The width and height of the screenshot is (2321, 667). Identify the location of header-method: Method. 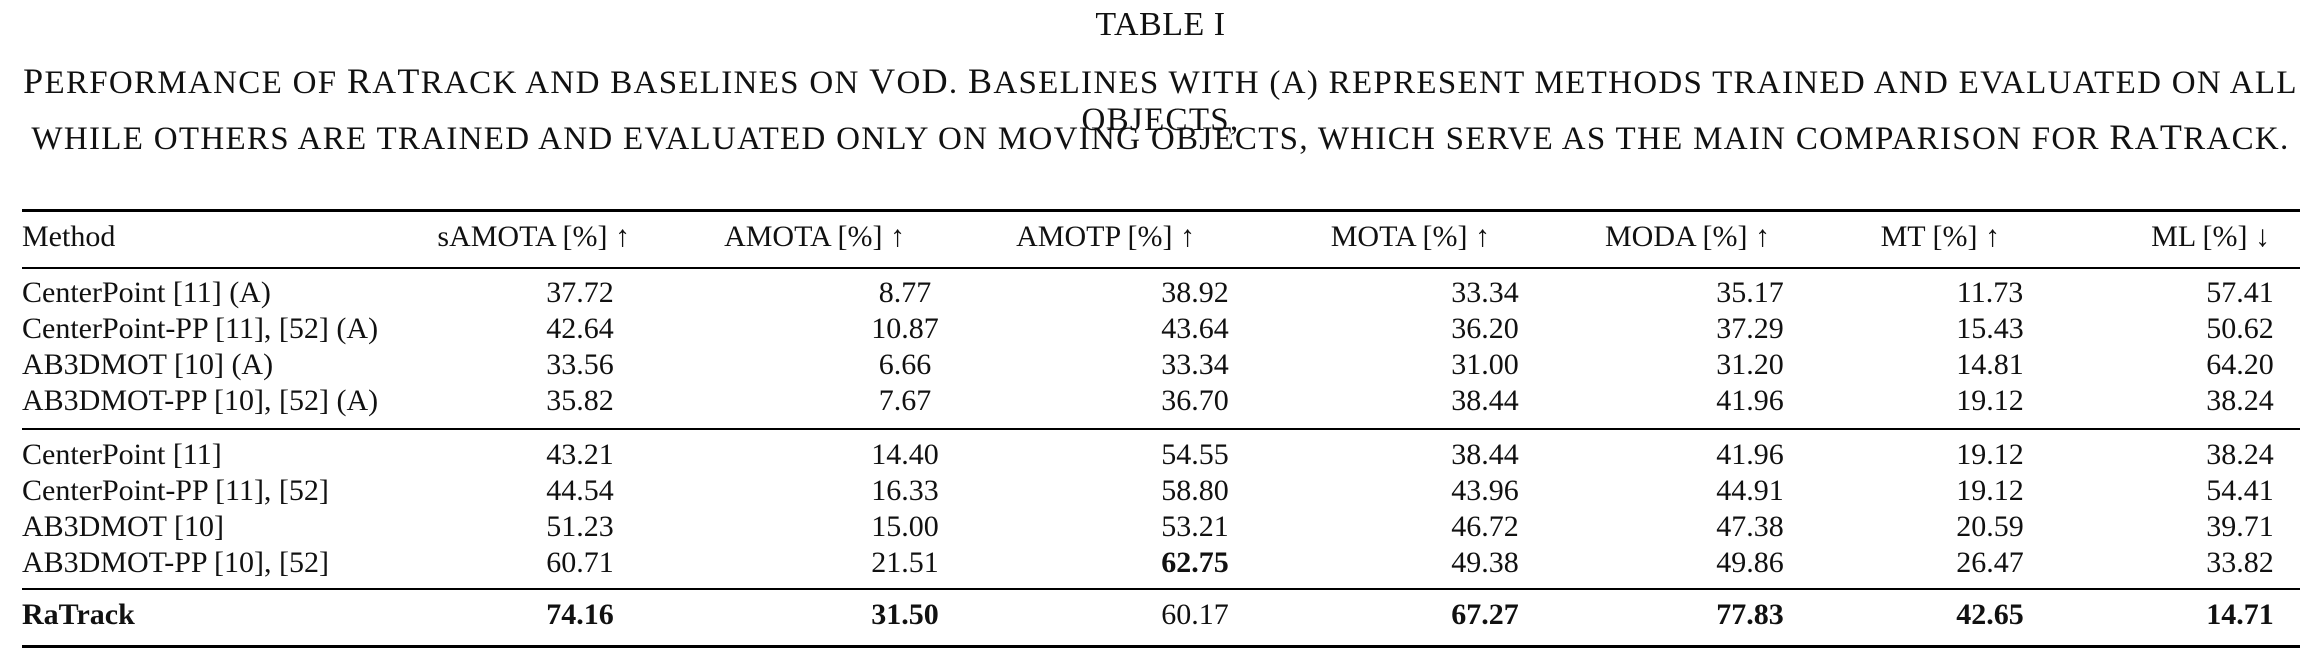
(69, 236).